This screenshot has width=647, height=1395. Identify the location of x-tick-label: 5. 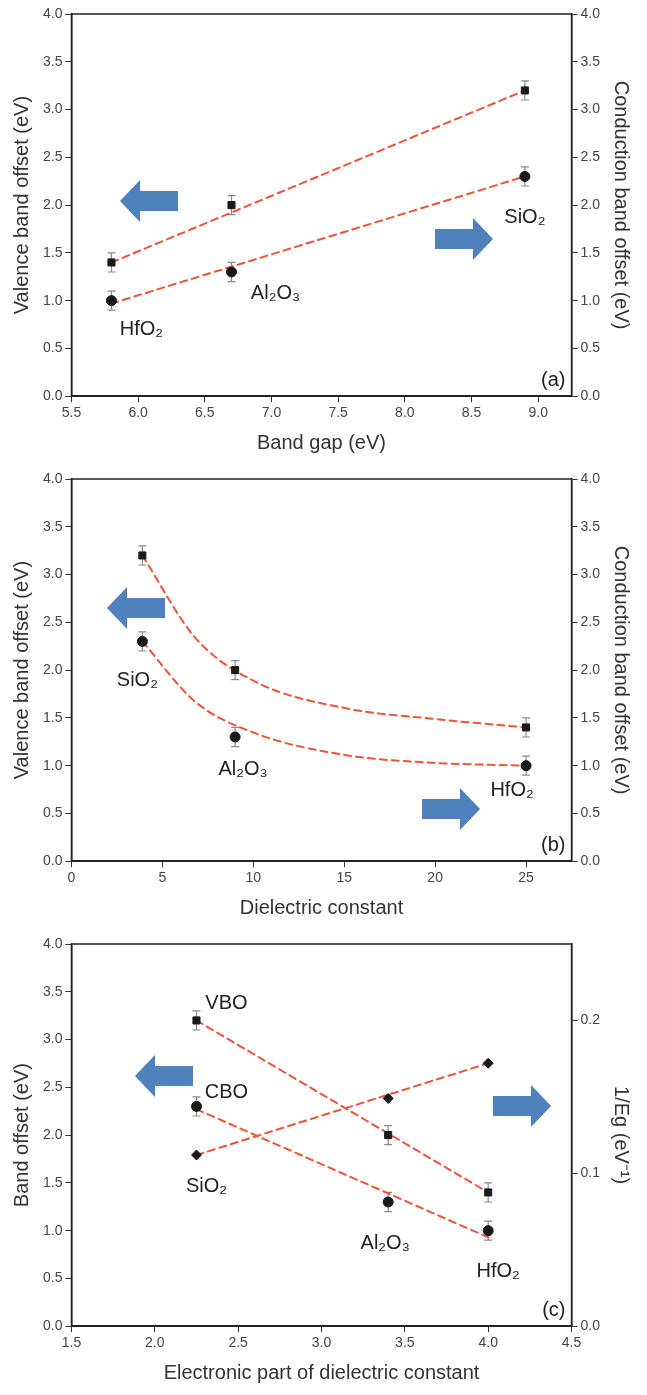
(162, 877).